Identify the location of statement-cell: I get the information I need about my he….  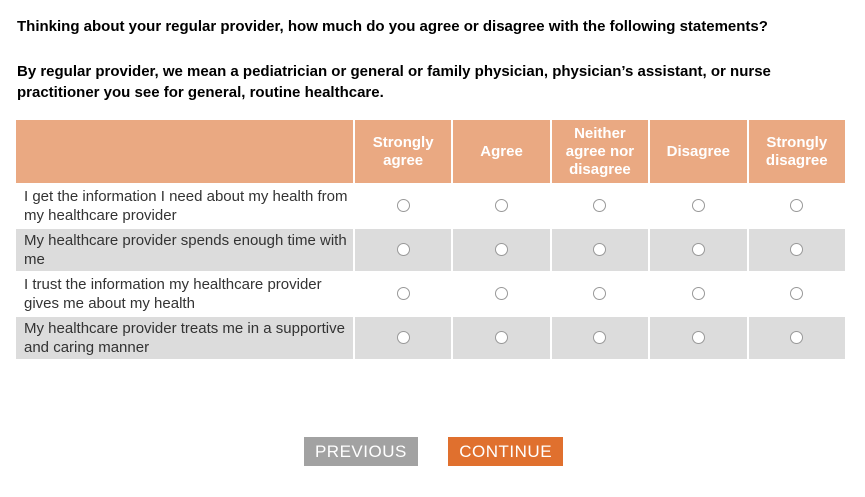
(184, 206).